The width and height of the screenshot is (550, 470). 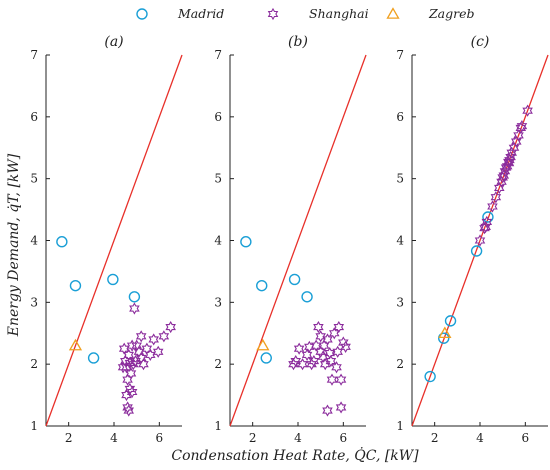 I want to click on legend-item-zagreb: Zagreb, so click(x=430, y=13).